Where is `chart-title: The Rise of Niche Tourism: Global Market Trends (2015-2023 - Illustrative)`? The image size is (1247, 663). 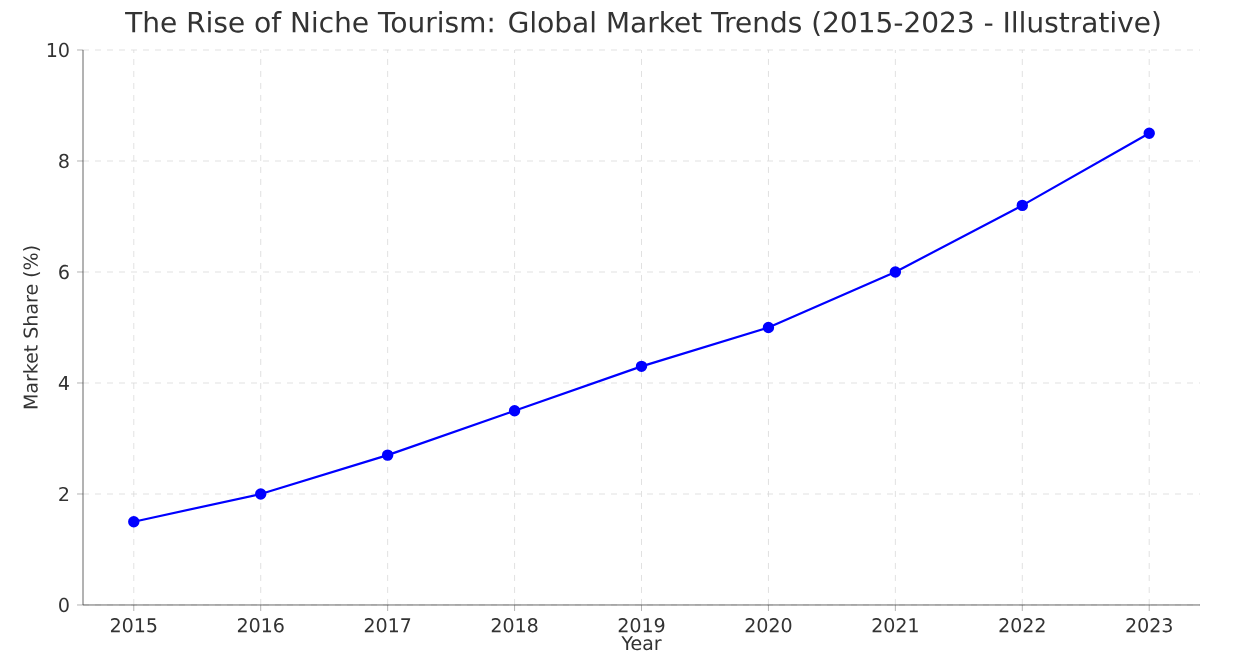
chart-title: The Rise of Niche Tourism: Global Market Trends (2015-2023 - Illustrative) is located at coordinates (642, 24).